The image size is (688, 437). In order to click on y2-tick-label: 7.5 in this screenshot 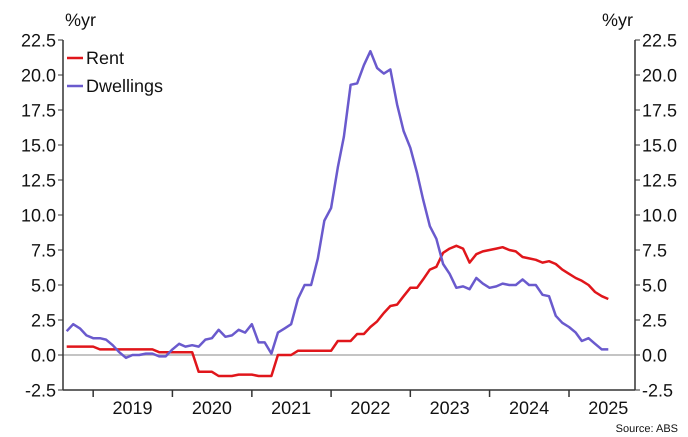, I will do `click(655, 250)`.